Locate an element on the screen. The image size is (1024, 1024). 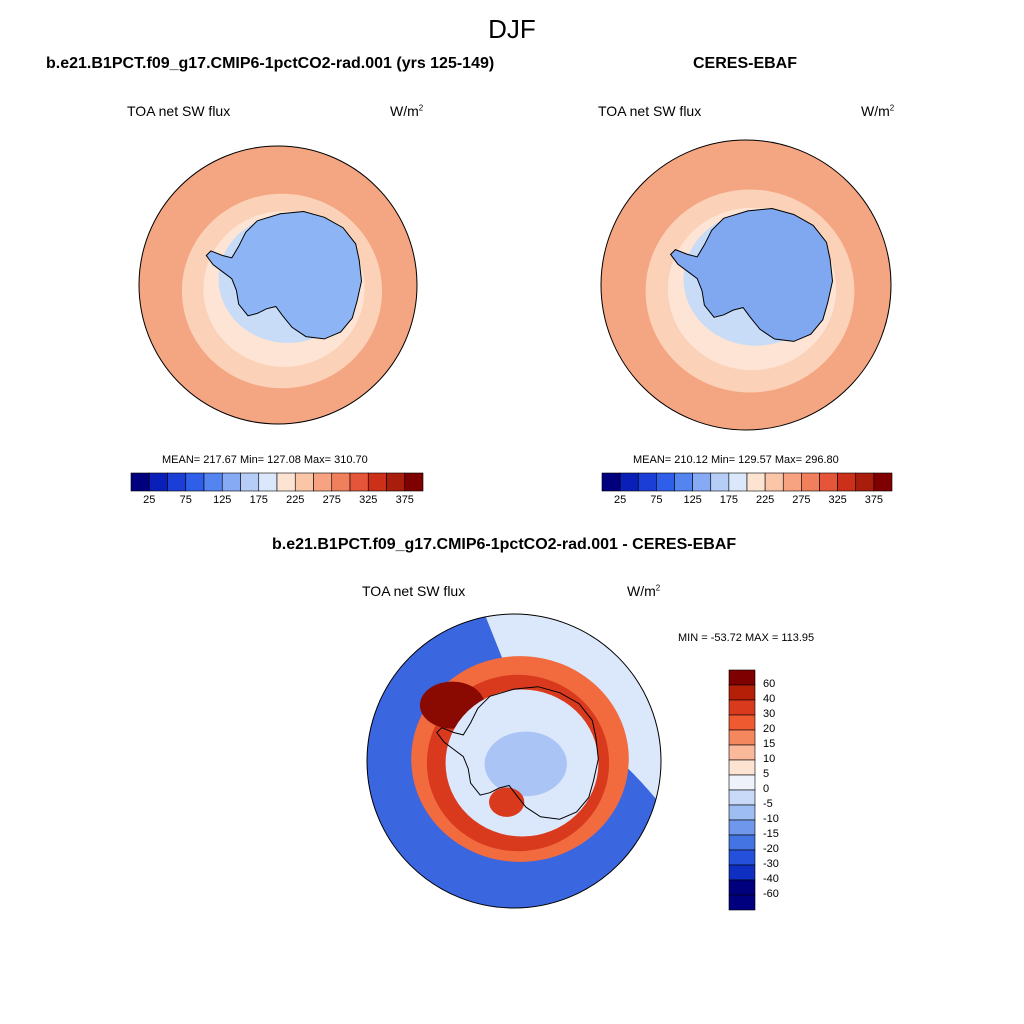
panel-1-colorbar-tick-label: 325 is located at coordinates (368, 500).